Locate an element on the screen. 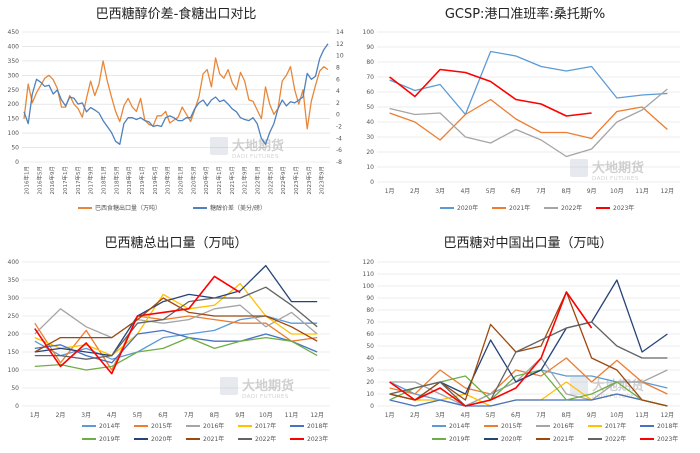 The width and height of the screenshot is (700, 453). chart-title: 巴西糖醇价差-食糖出口对比 is located at coordinates (176, 14).